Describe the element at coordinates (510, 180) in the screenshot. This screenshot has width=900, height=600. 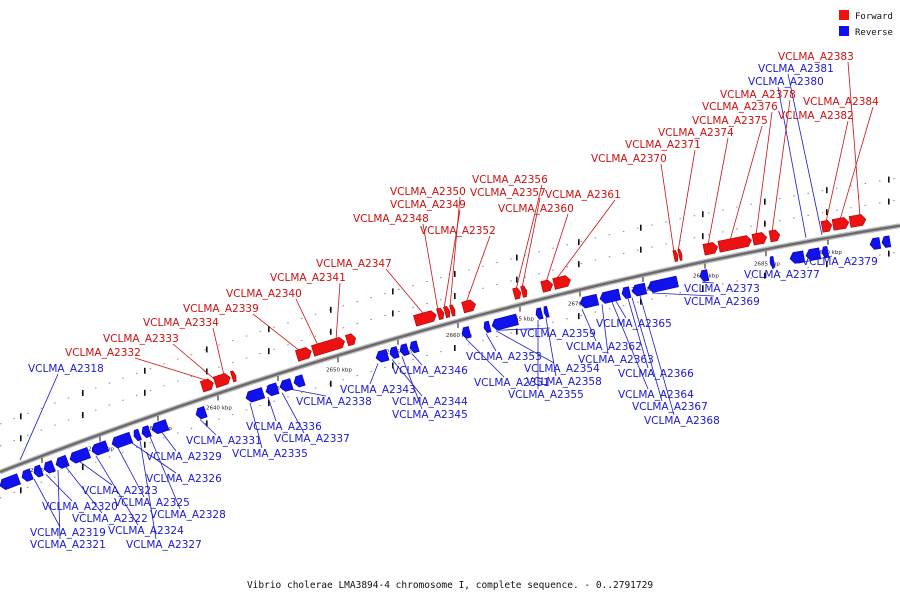
I see `gene-label-forward: VCLMA_A2356` at that location.